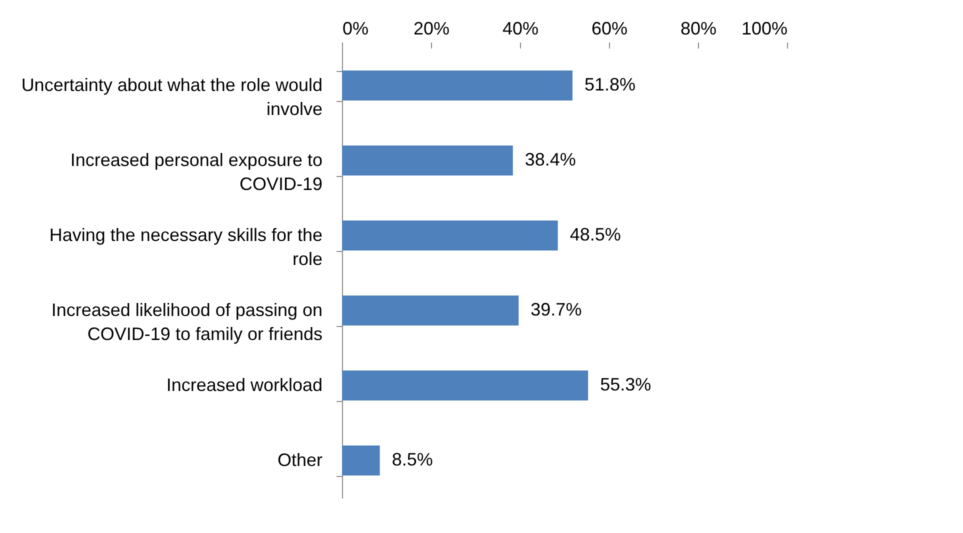 Image resolution: width=963 pixels, height=533 pixels. I want to click on data-label: 51.8%, so click(610, 84).